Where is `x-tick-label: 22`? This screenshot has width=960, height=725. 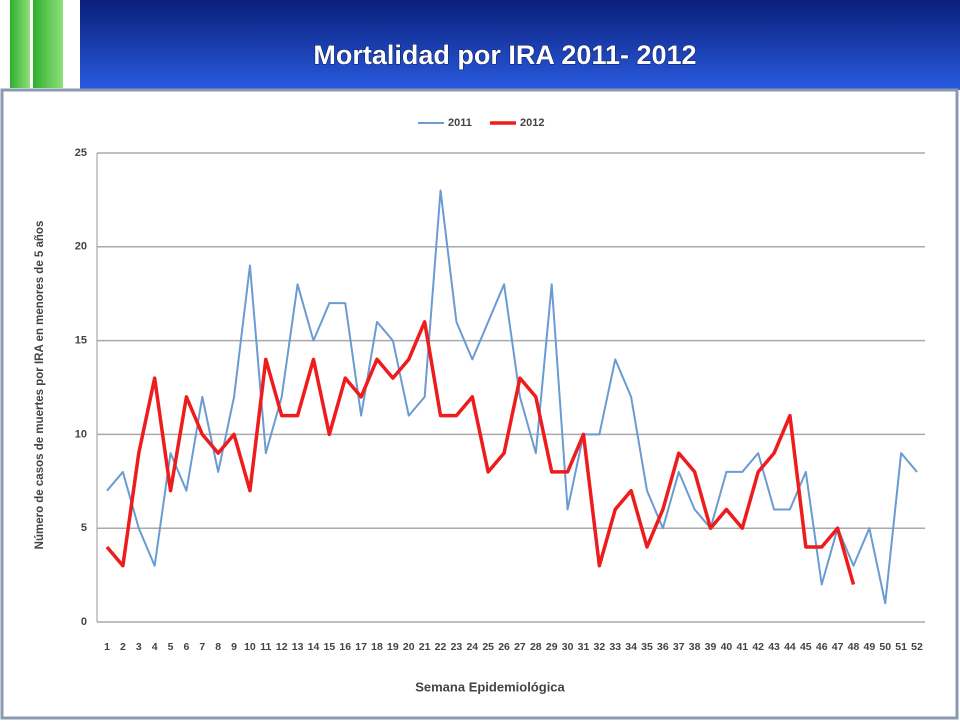 x-tick-label: 22 is located at coordinates (441, 647).